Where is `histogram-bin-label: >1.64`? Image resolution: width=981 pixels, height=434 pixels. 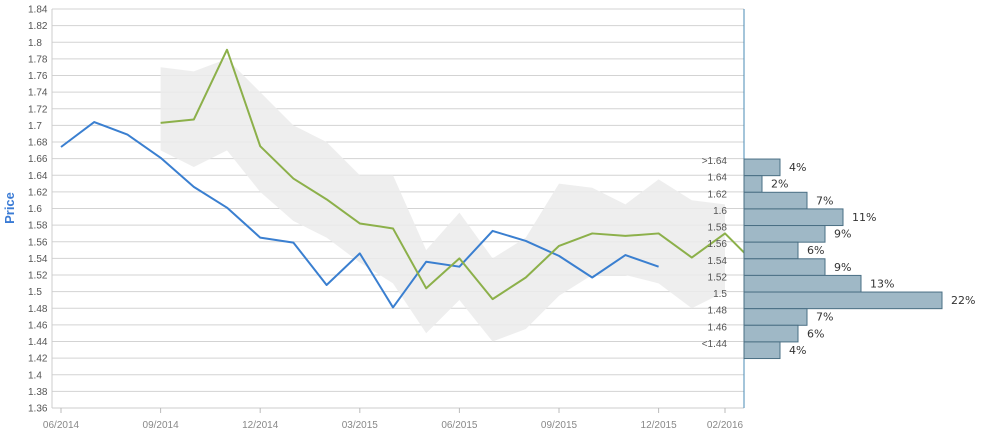 histogram-bin-label: >1.64 is located at coordinates (715, 161).